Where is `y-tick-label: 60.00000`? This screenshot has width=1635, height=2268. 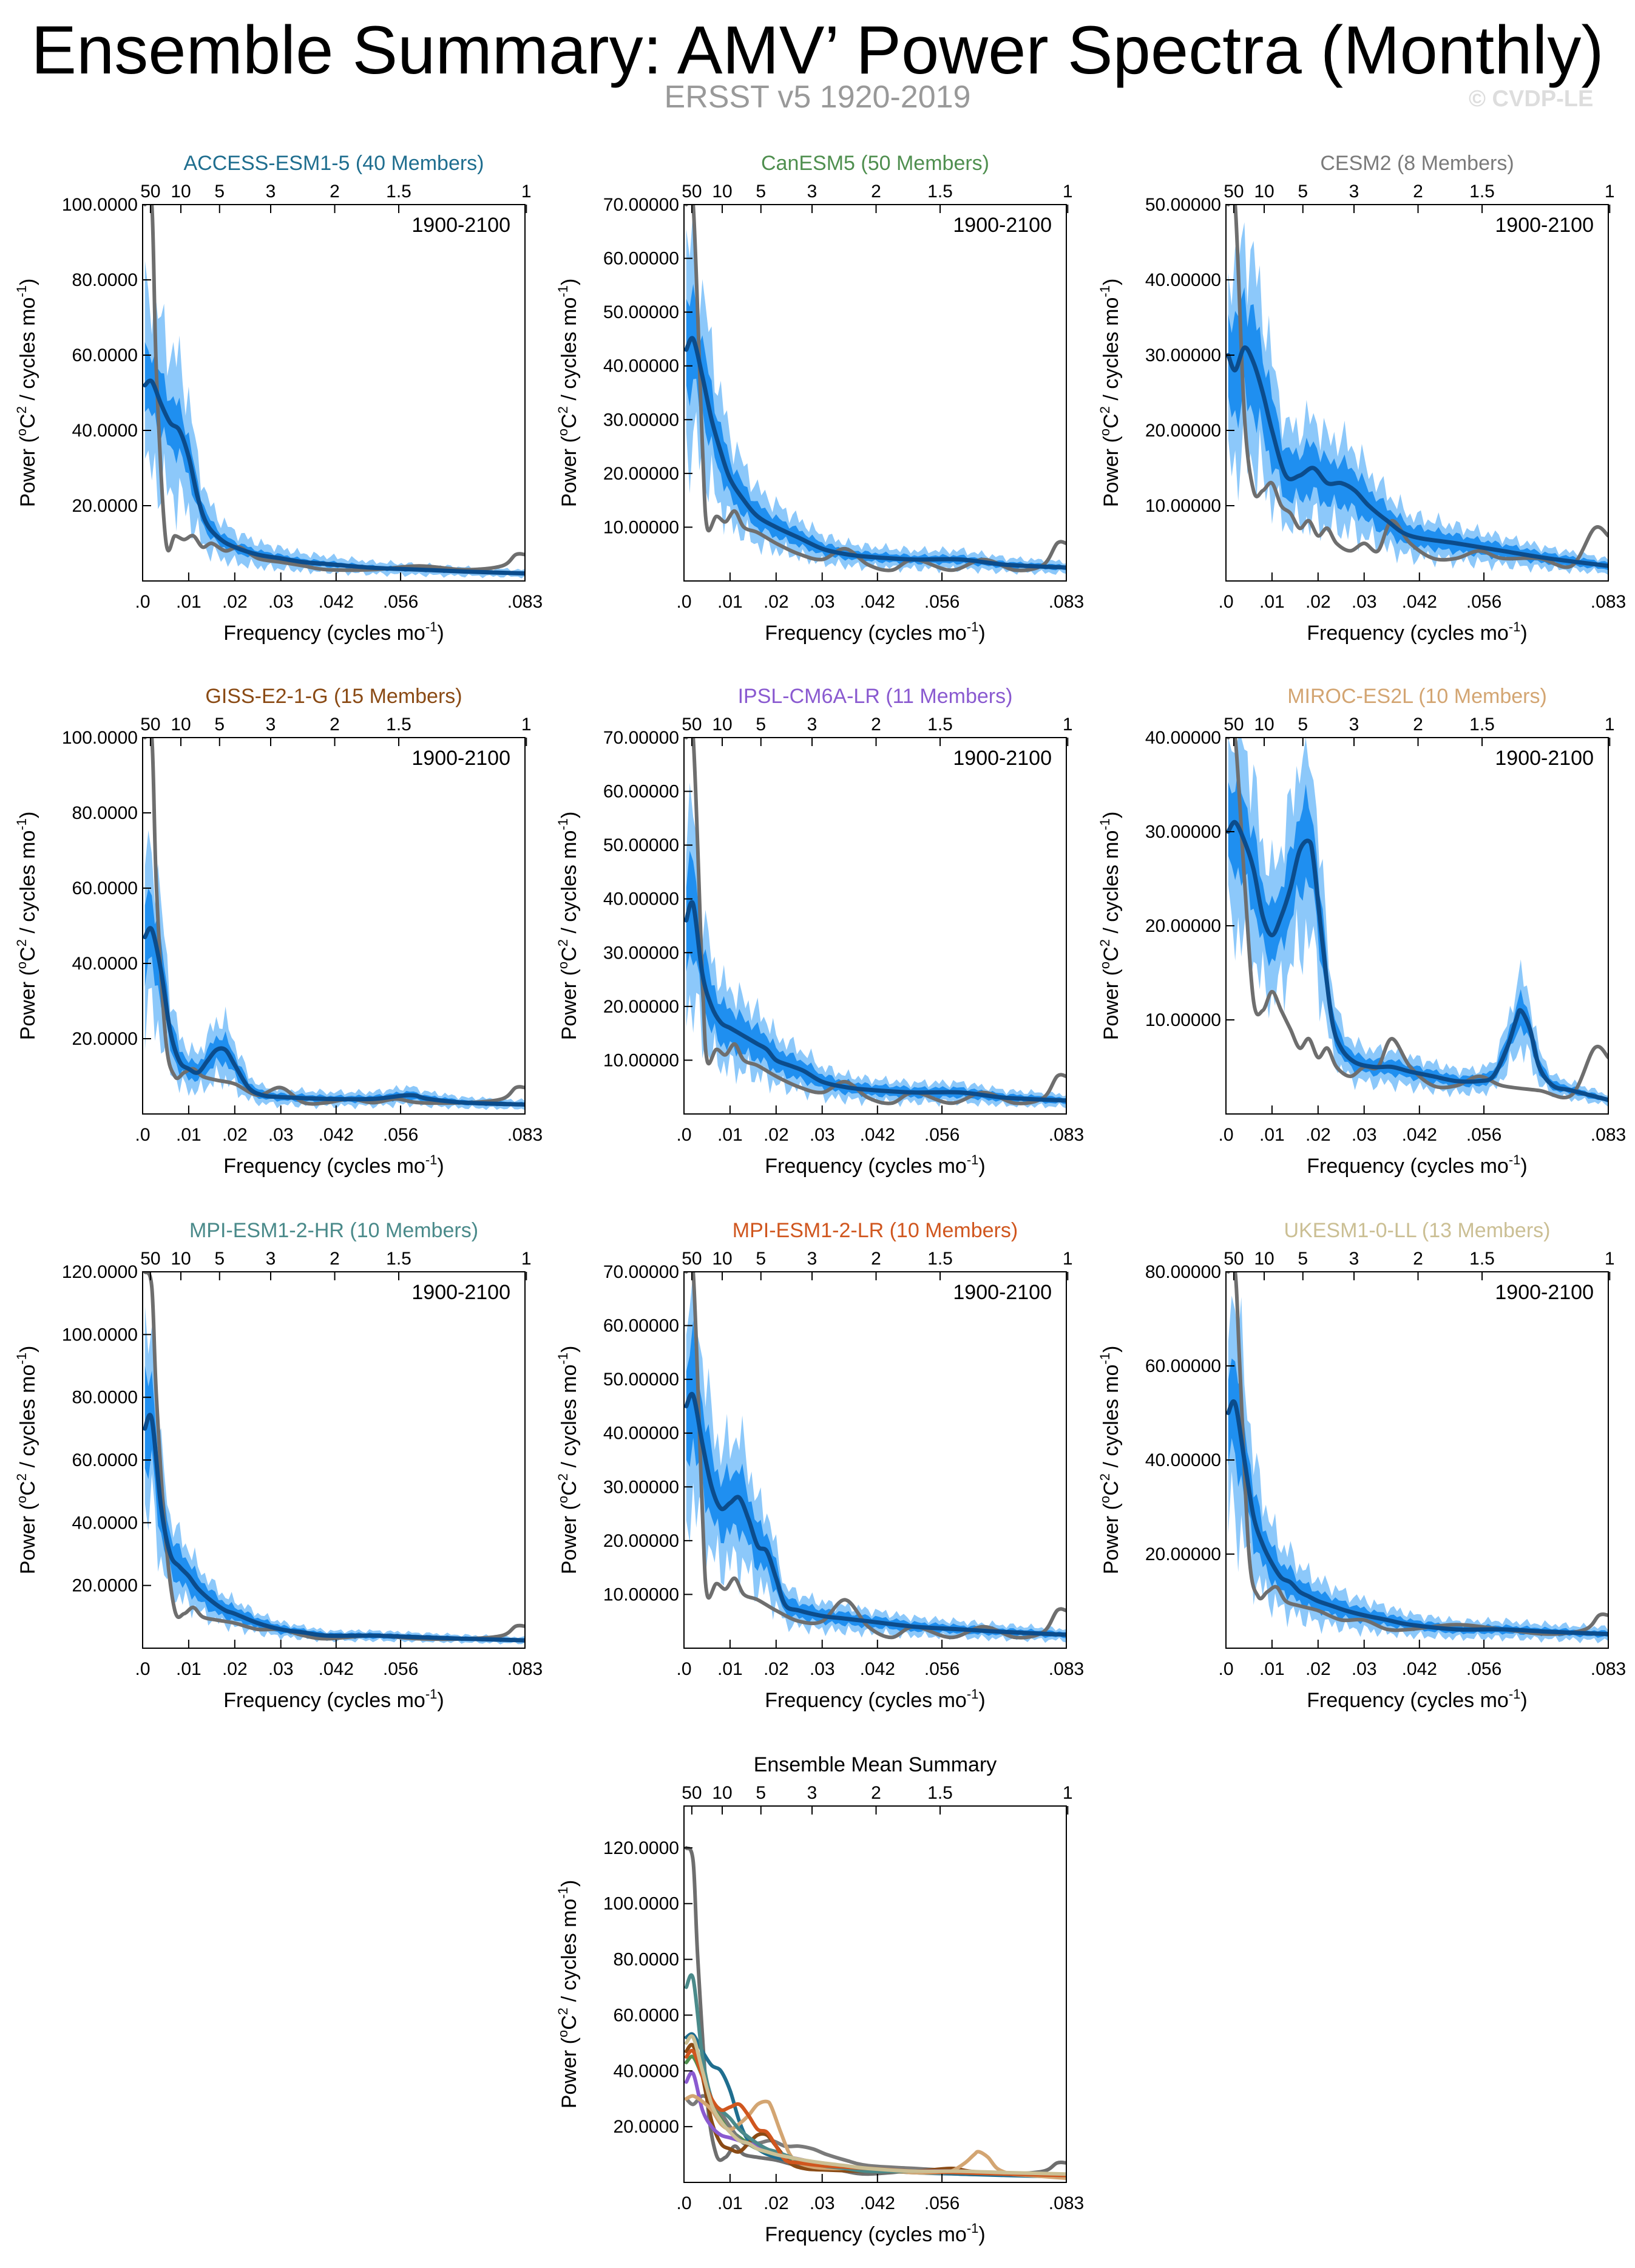
y-tick-label: 60.00000 is located at coordinates (641, 1326).